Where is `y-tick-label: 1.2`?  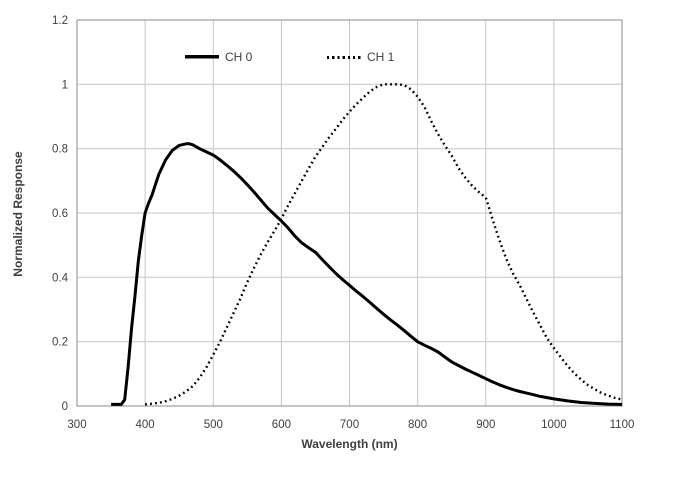 y-tick-label: 1.2 is located at coordinates (60, 21).